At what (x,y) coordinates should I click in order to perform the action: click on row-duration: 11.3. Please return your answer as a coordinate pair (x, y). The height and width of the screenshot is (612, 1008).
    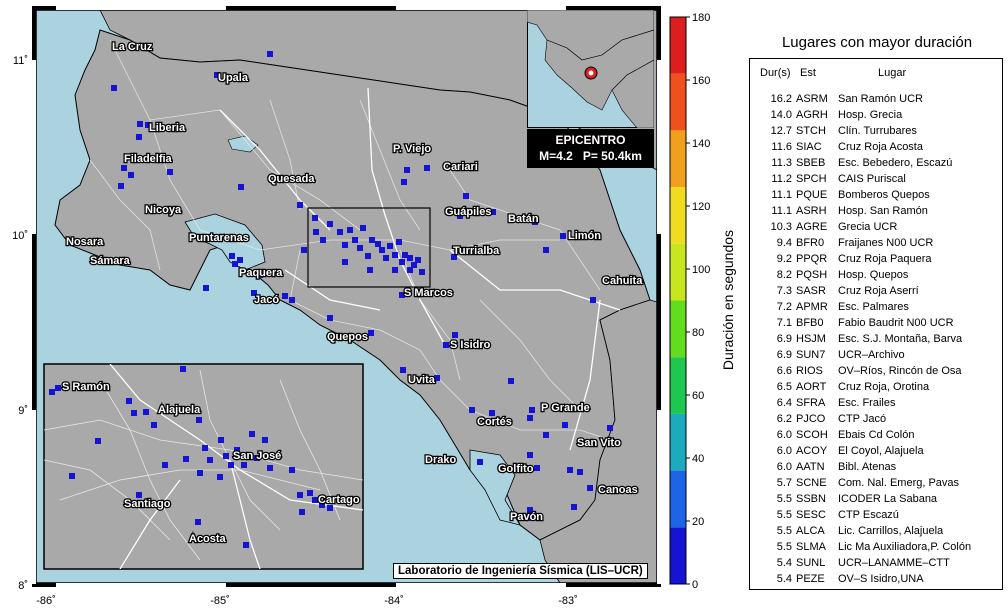
    Looking at the image, I should click on (781, 163).